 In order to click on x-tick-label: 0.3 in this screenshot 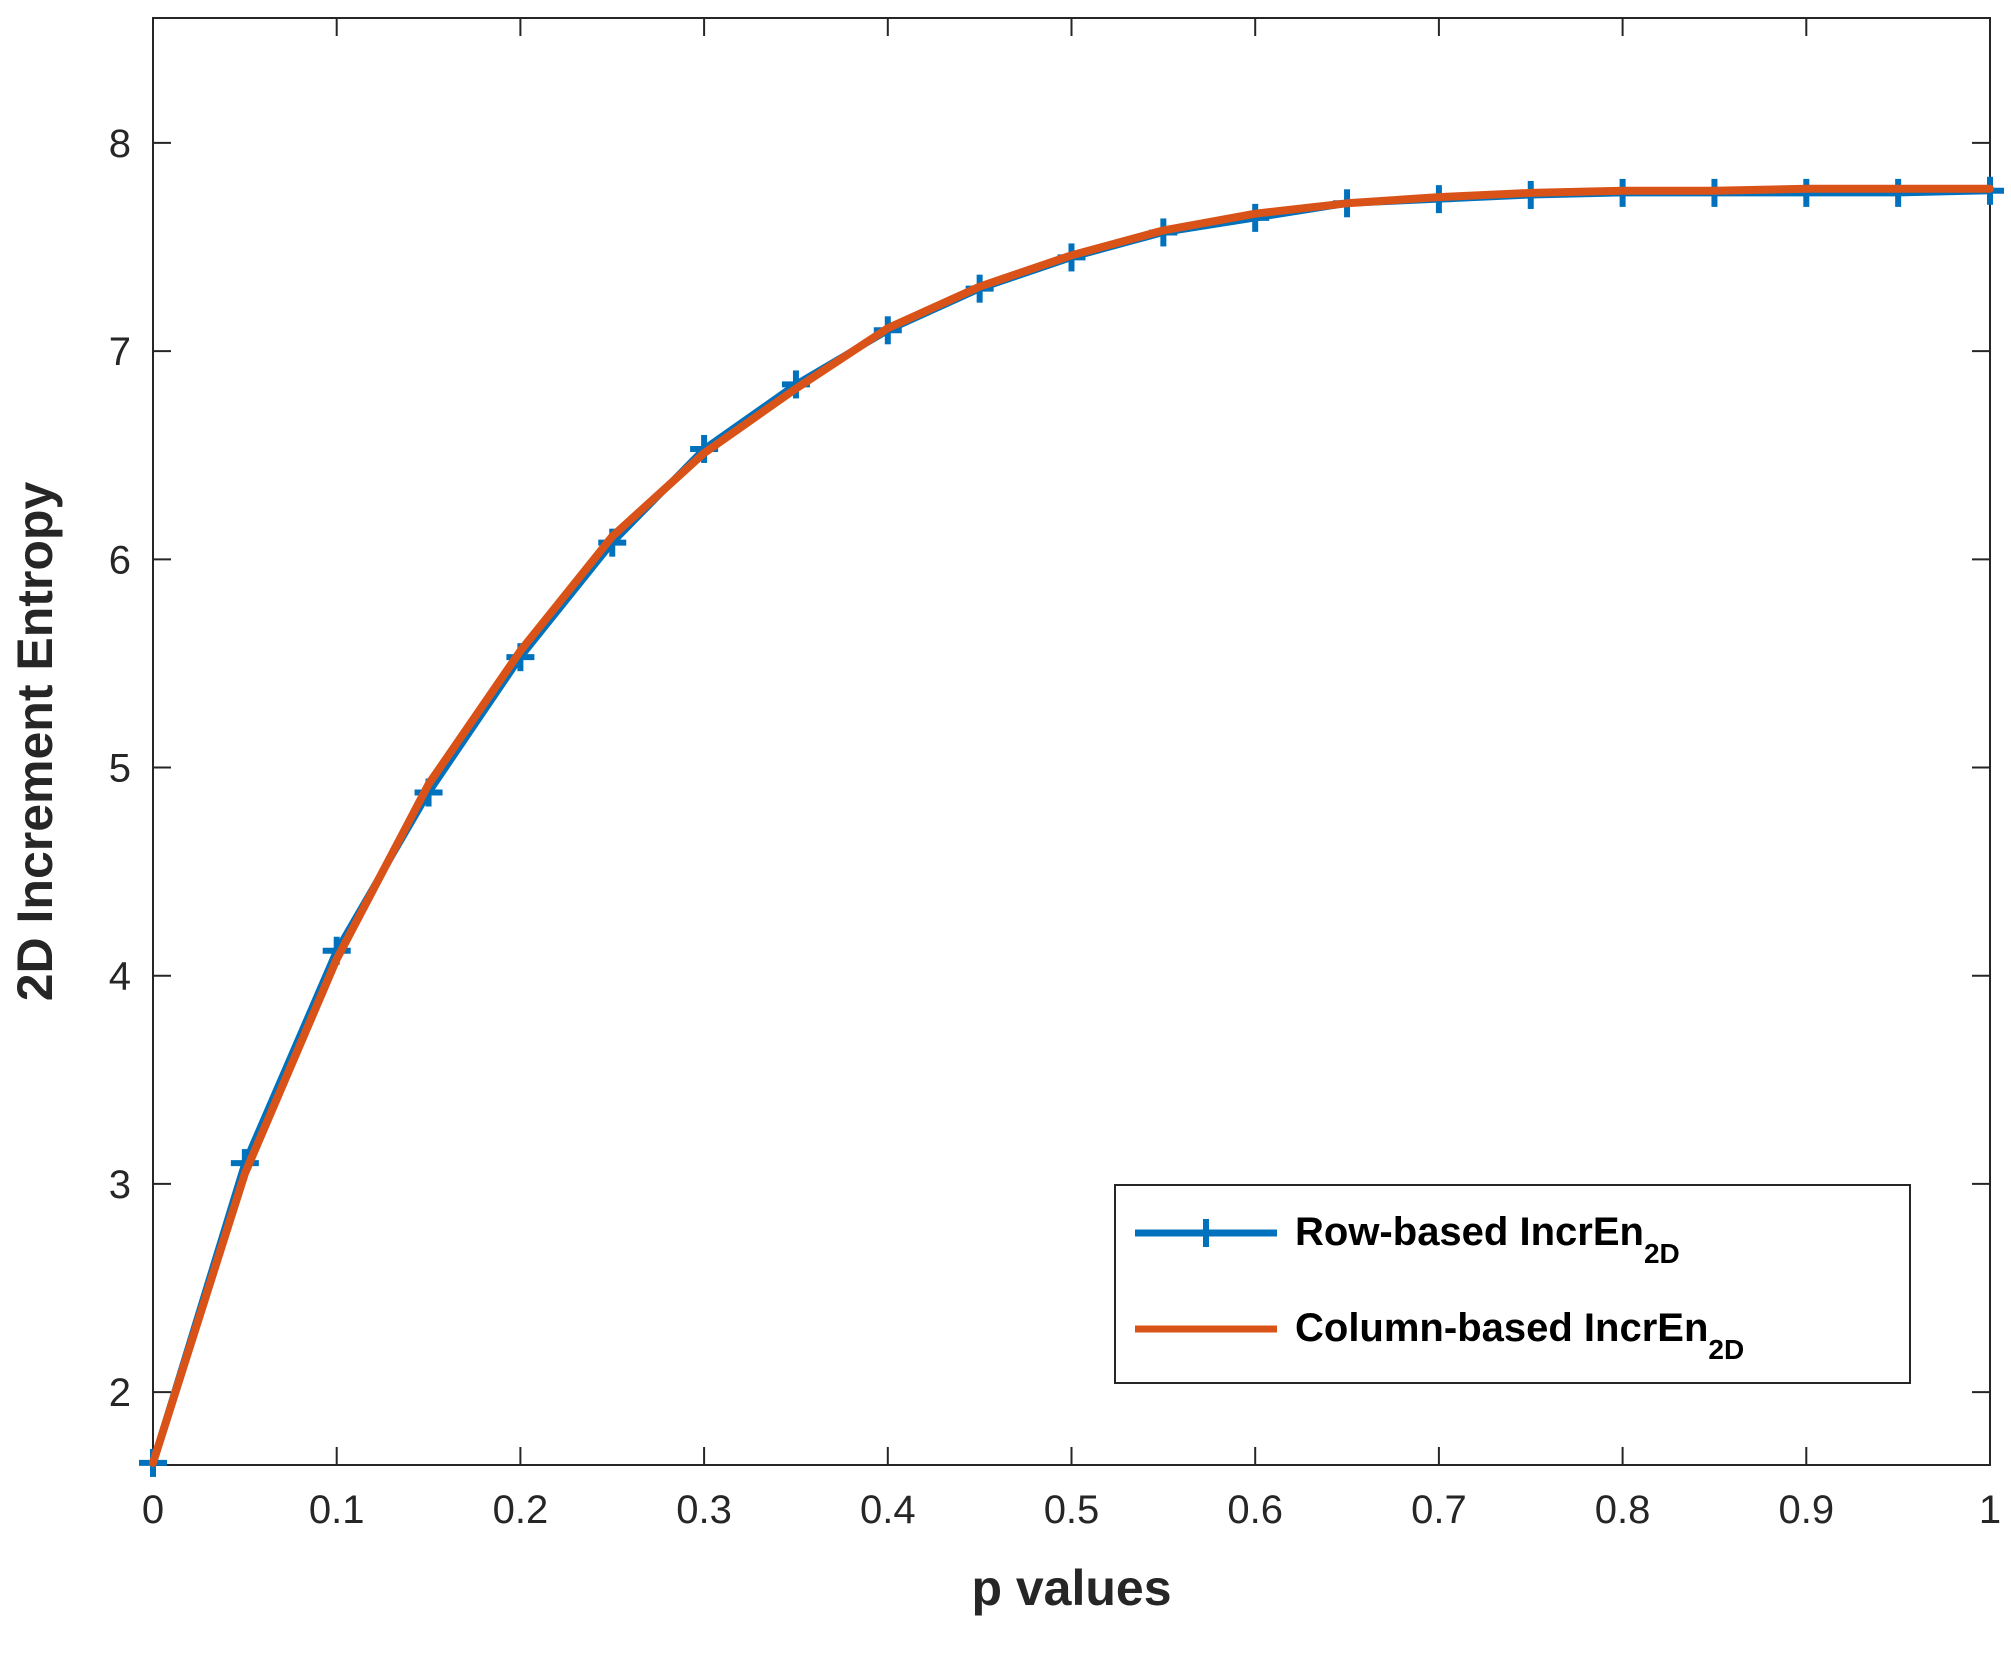, I will do `click(704, 1510)`.